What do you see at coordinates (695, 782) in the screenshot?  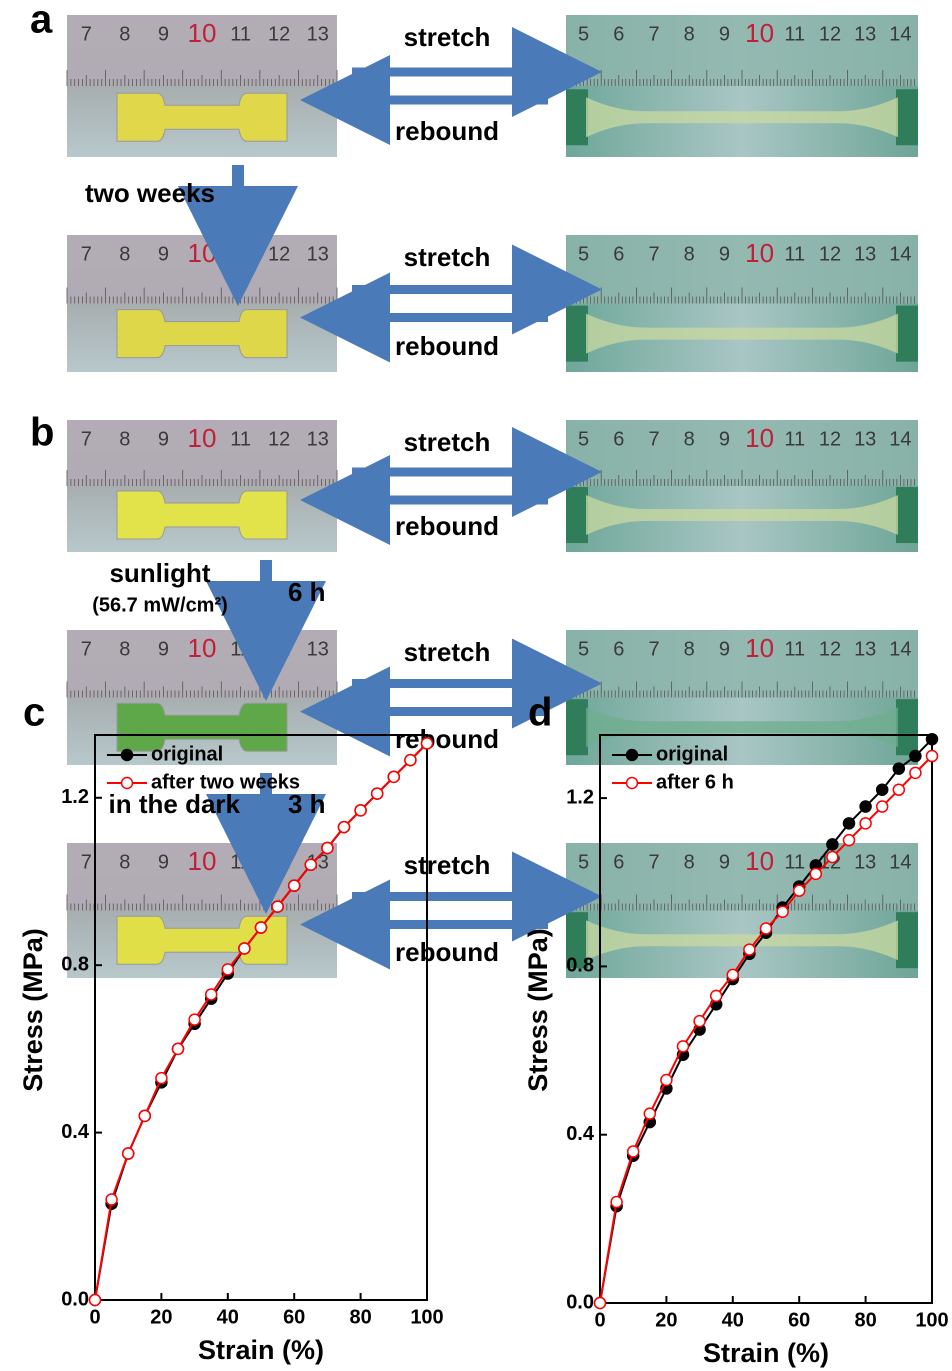 I see `legend-label: after 6 h` at bounding box center [695, 782].